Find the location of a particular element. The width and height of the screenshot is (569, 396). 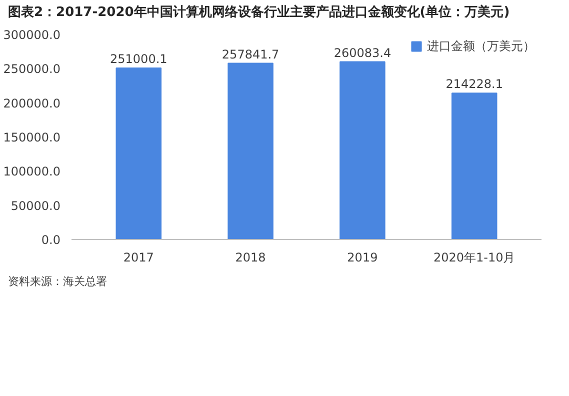

x-tick-label: 2020年1-10月 is located at coordinates (474, 257).